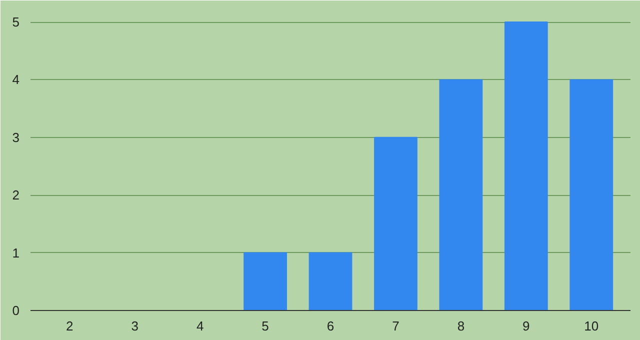  I want to click on x-tick-label: 7, so click(396, 326).